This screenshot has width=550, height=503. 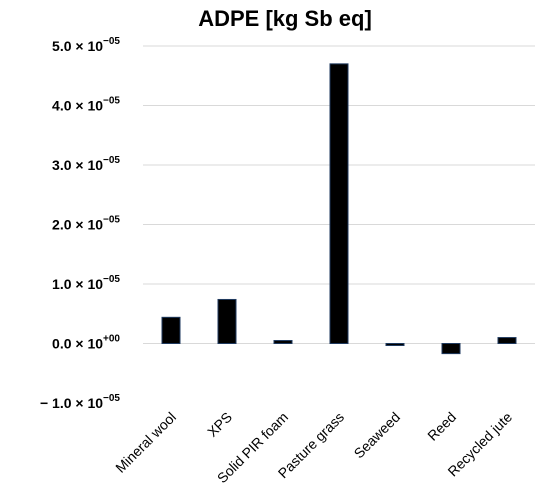 I want to click on y-tick-mantissa: 2.0 × 10, so click(x=77, y=225).